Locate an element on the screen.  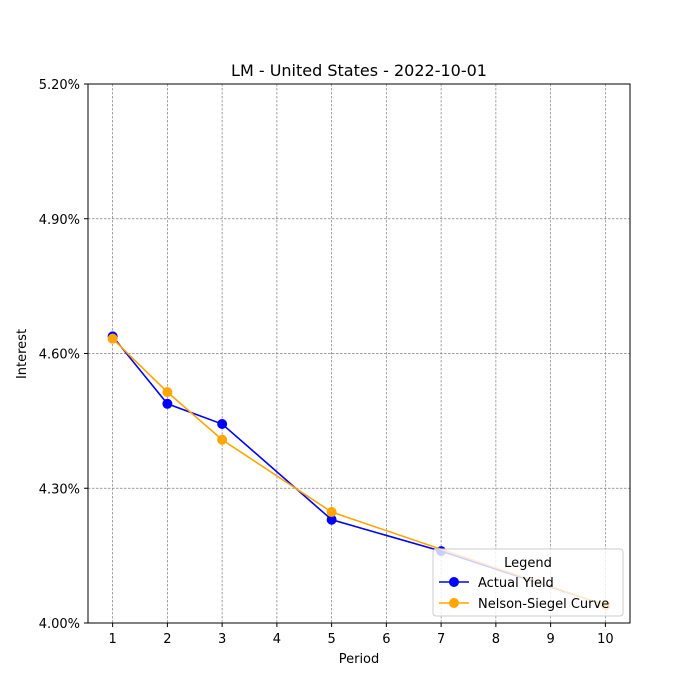
x-axis-label: Period is located at coordinates (359, 659).